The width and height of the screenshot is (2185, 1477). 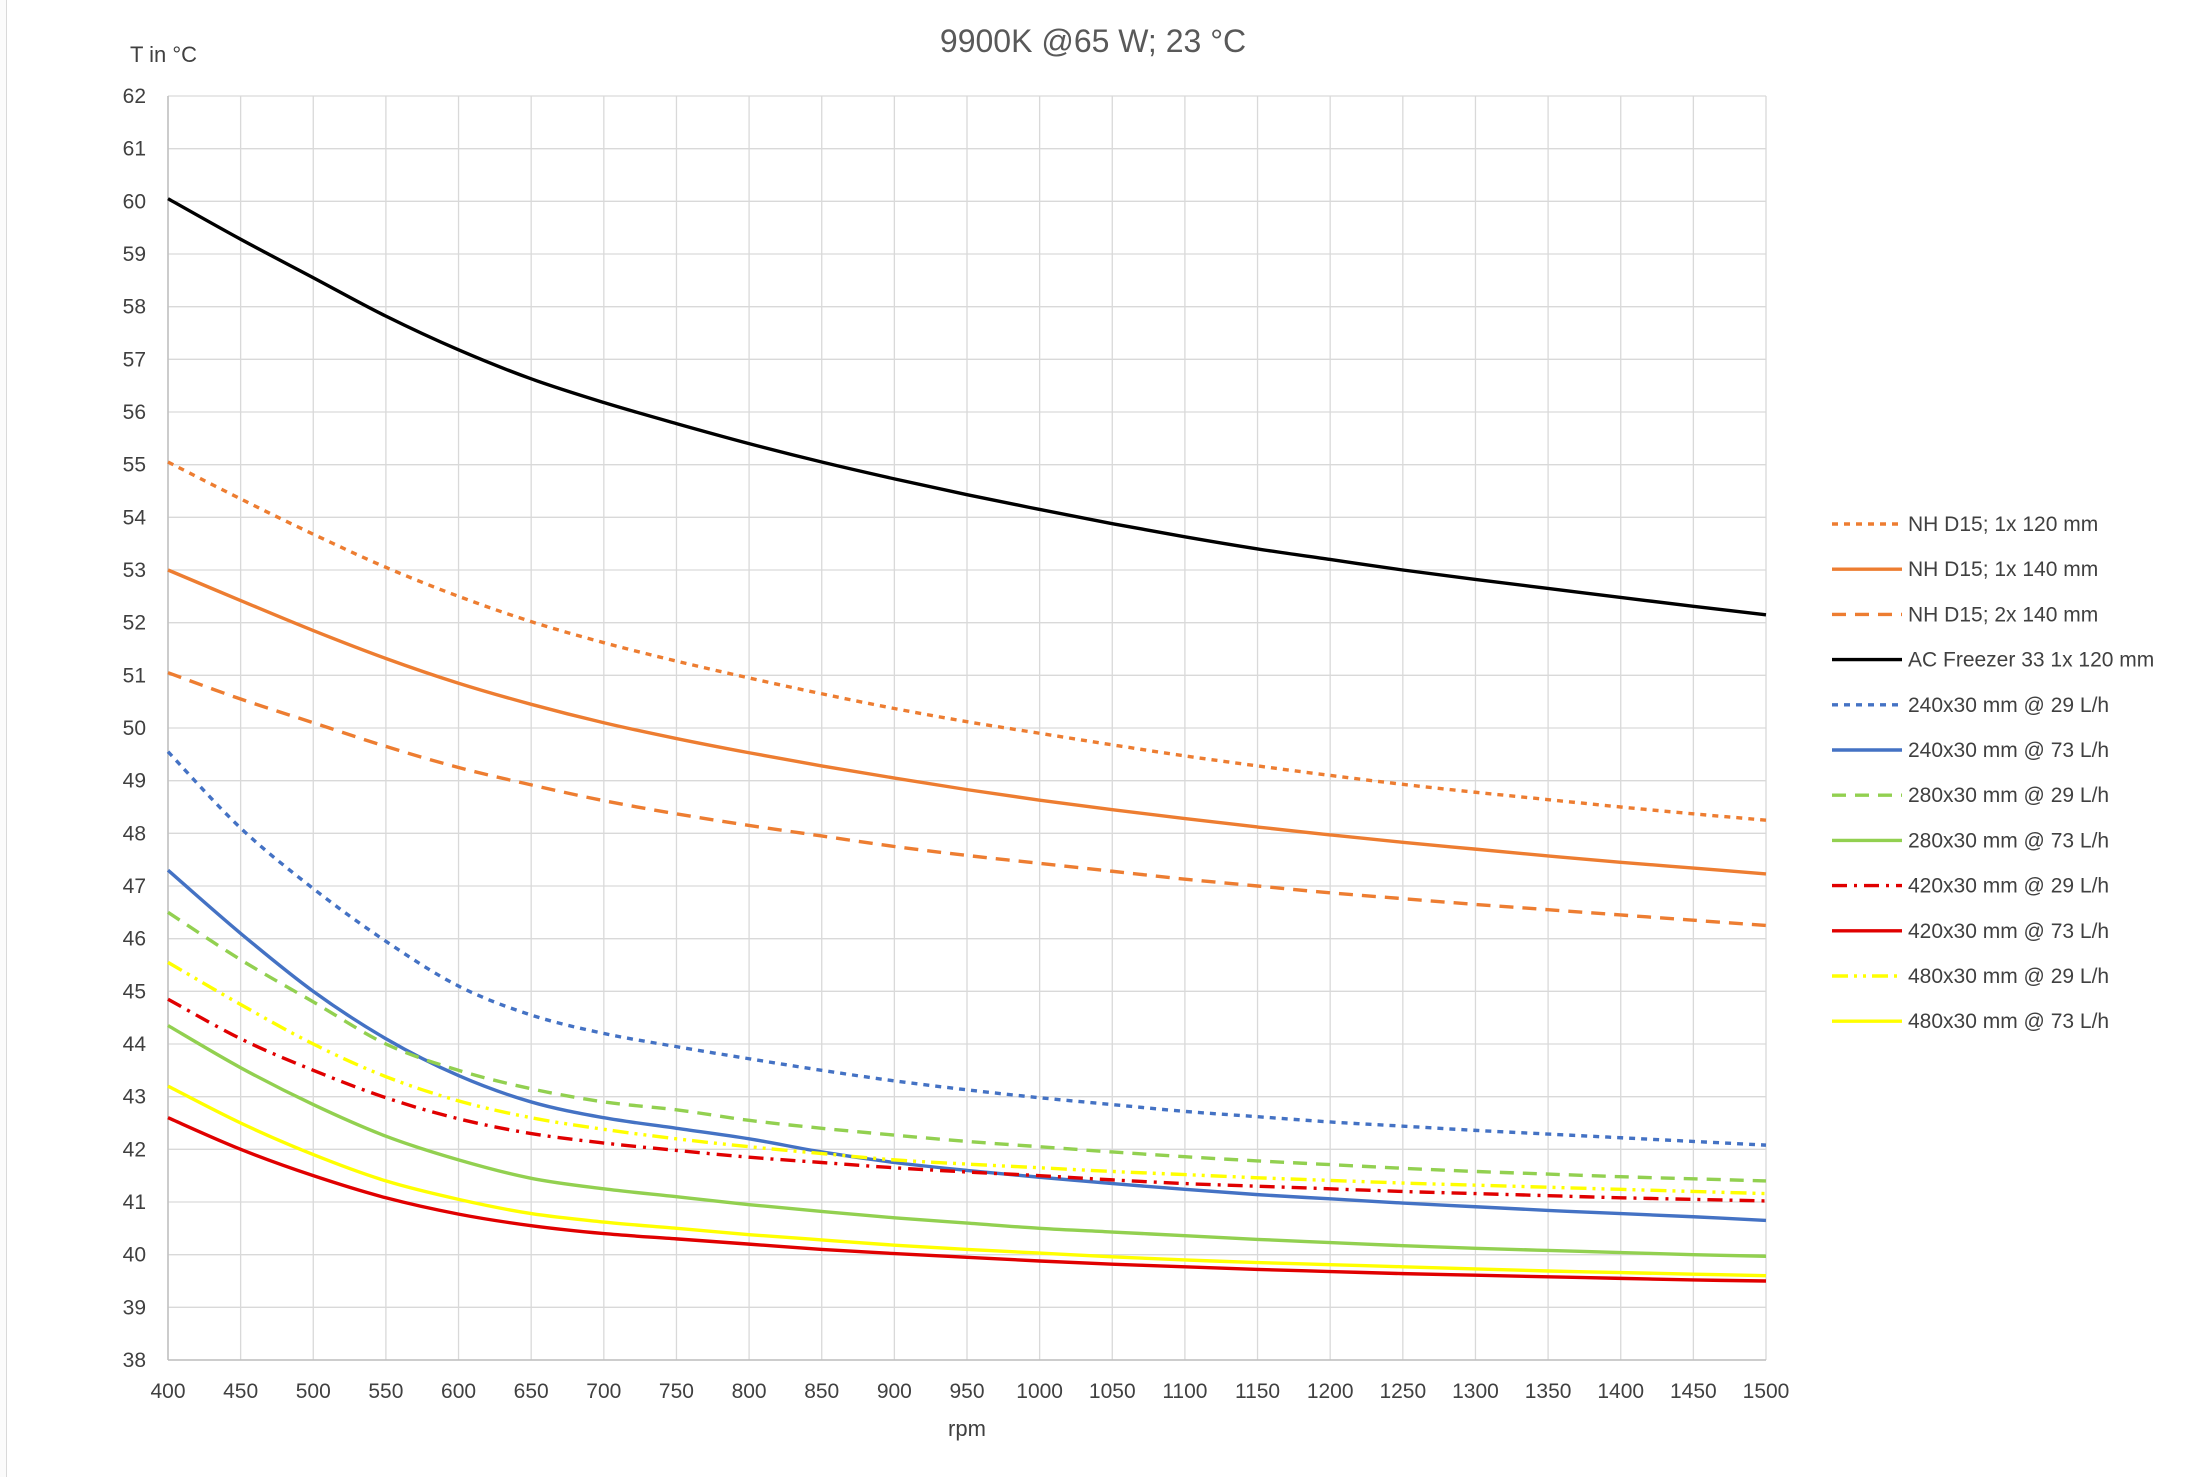 I want to click on x-tick-label: 550, so click(x=385, y=1391).